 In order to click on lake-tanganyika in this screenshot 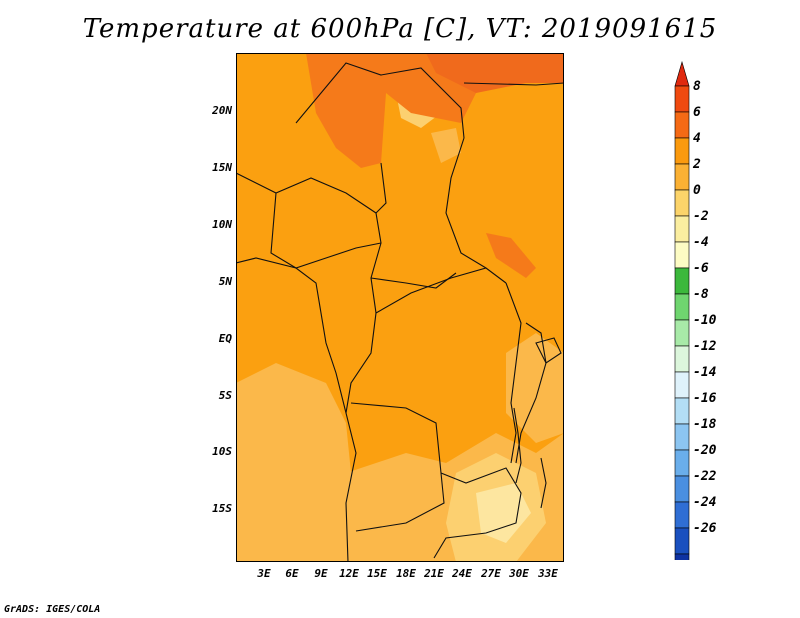, I will do `click(517, 445)`.